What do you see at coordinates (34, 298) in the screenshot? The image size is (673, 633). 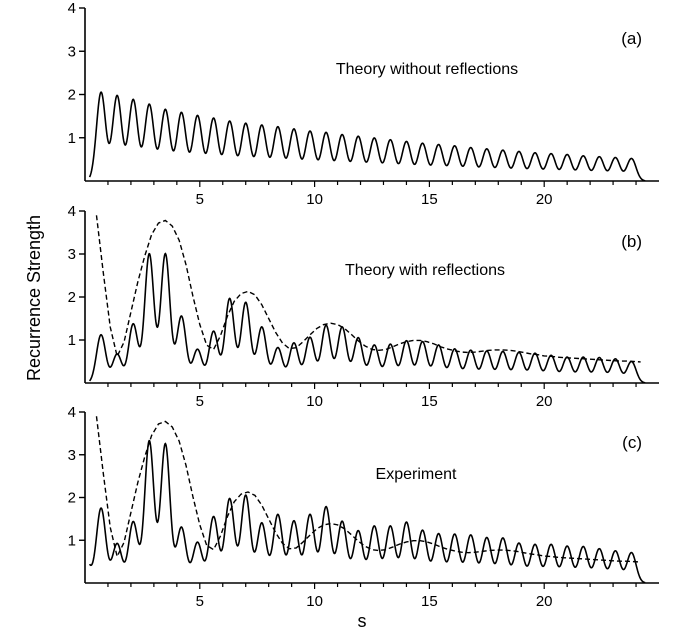 I see `y-axis-label: Recurrence Strength` at bounding box center [34, 298].